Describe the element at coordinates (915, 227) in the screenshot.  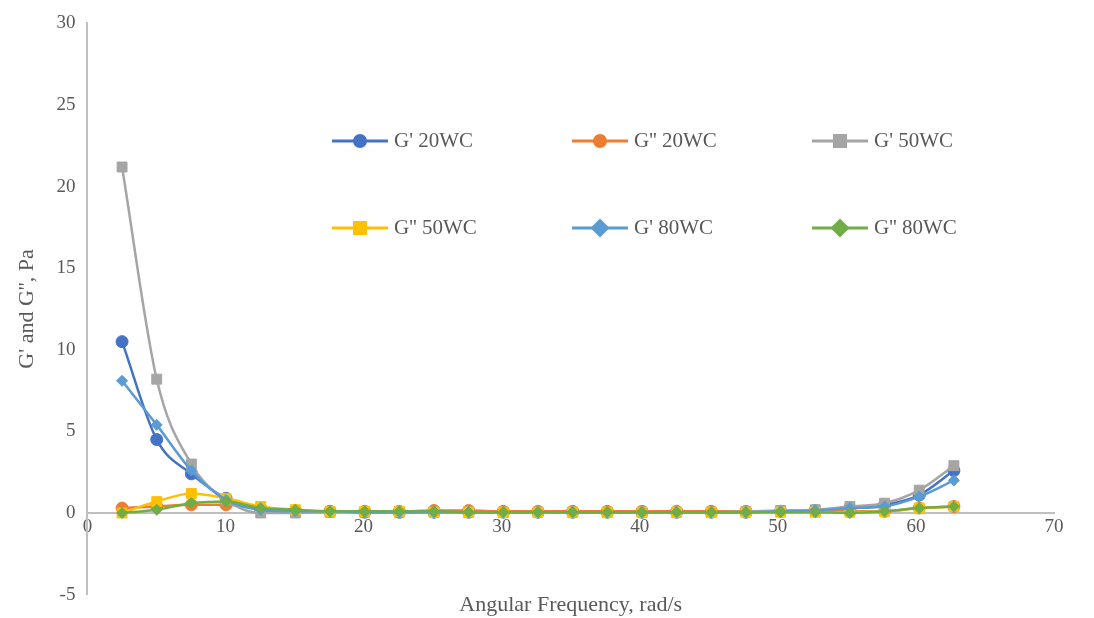
I see `legend-label: G'' 80WC` at that location.